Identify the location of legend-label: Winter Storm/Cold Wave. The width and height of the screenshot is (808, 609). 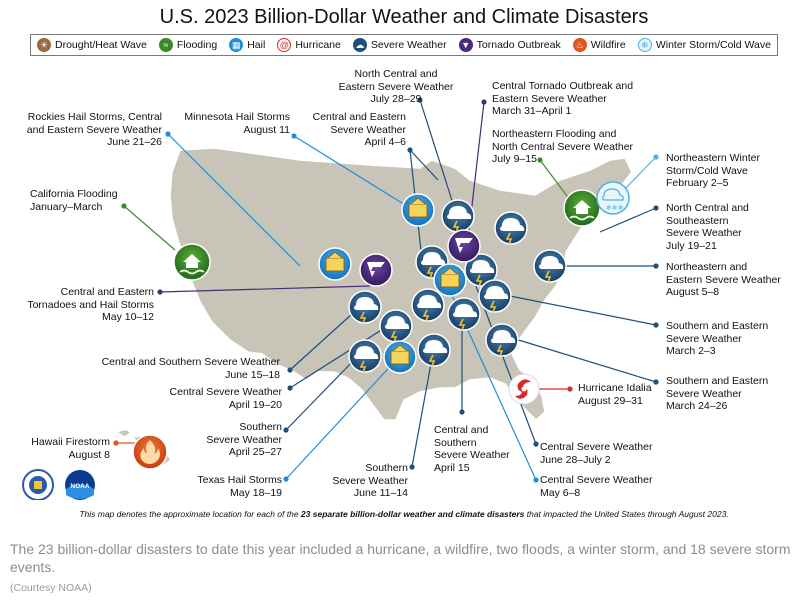
(713, 45).